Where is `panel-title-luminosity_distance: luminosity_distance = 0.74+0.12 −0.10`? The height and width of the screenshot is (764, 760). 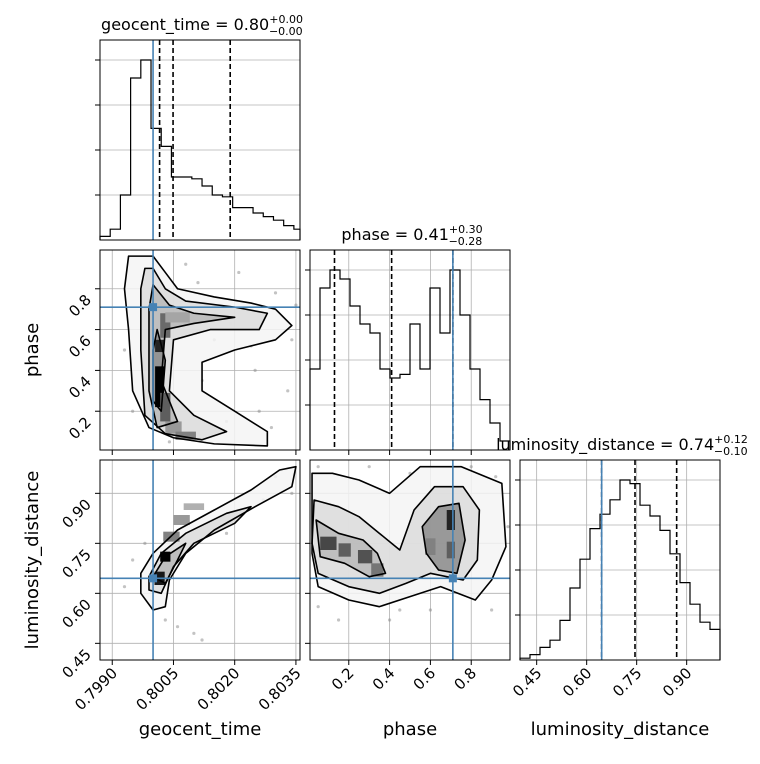
panel-title-luminosity_distance: luminosity_distance = 0.74+0.12 −0.10 is located at coordinates (622, 445).